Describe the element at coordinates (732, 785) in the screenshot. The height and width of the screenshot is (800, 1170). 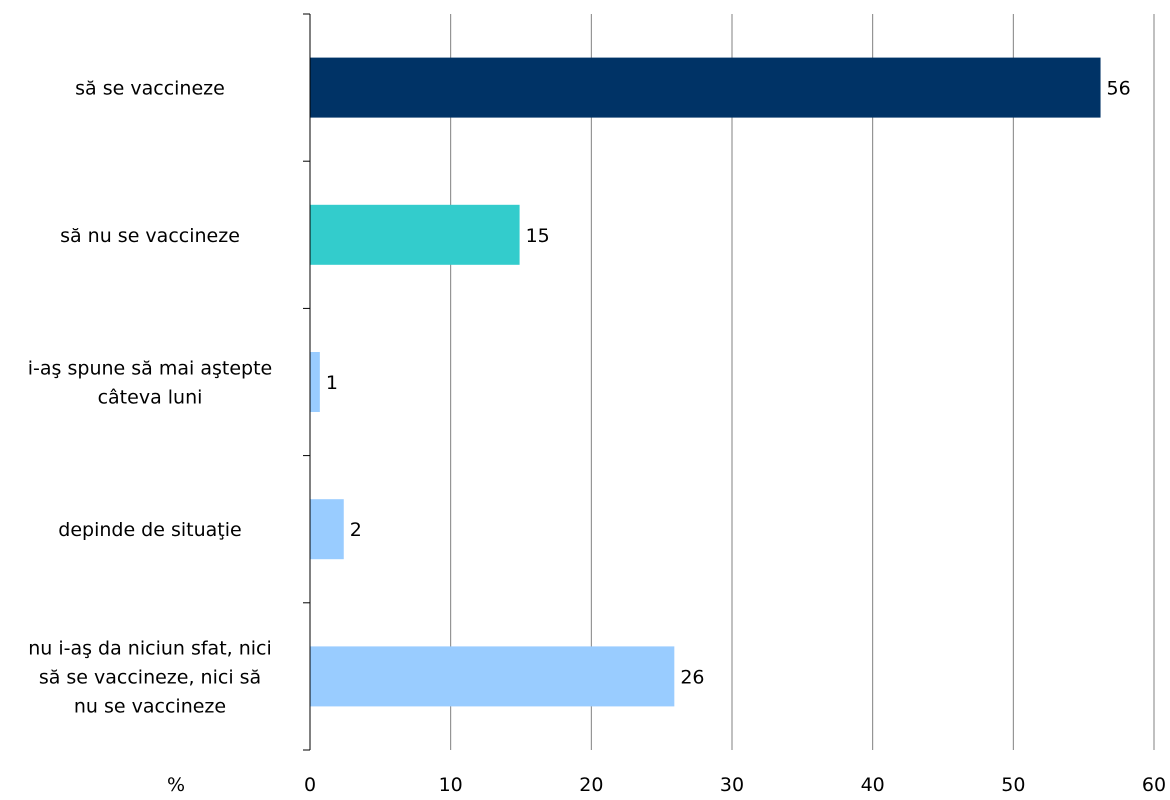
I see `x-tick-label-30: 30` at that location.